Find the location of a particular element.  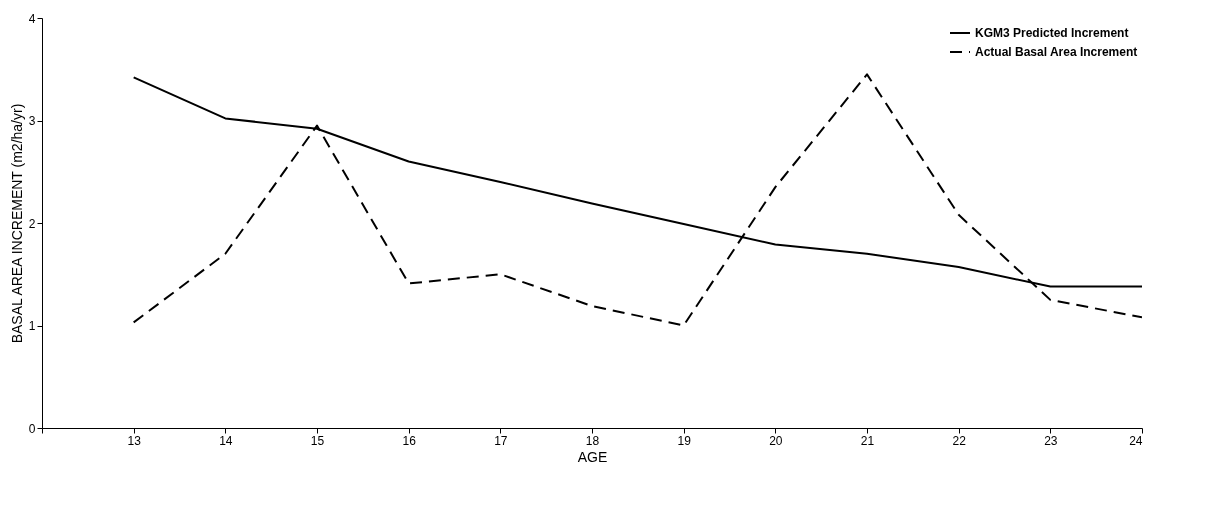

legend-label: Actual Basal Area Increment is located at coordinates (1056, 52).